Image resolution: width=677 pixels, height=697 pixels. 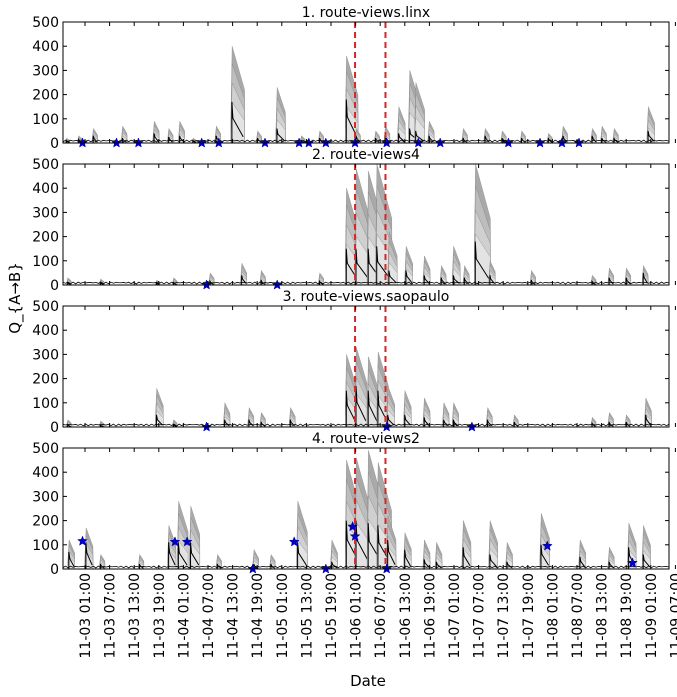 I want to click on x-tick-label-2: 11-03 13:00, so click(x=135, y=615).